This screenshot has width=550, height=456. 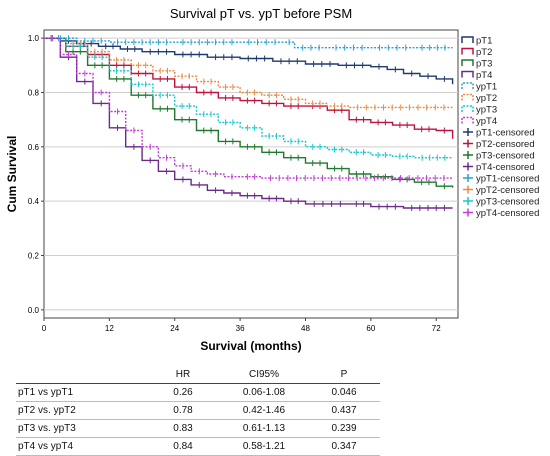 I want to click on table-header-cell: HR, so click(x=183, y=375).